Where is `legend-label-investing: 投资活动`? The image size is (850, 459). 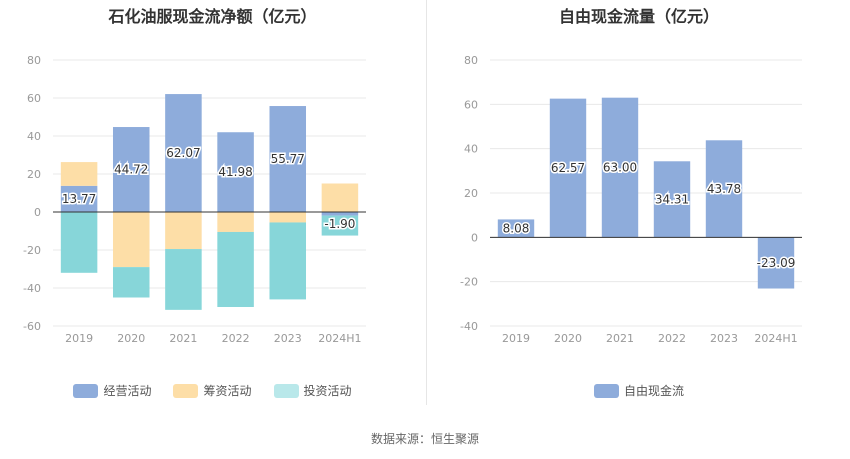
legend-label-investing: 投资活动 is located at coordinates (327, 391).